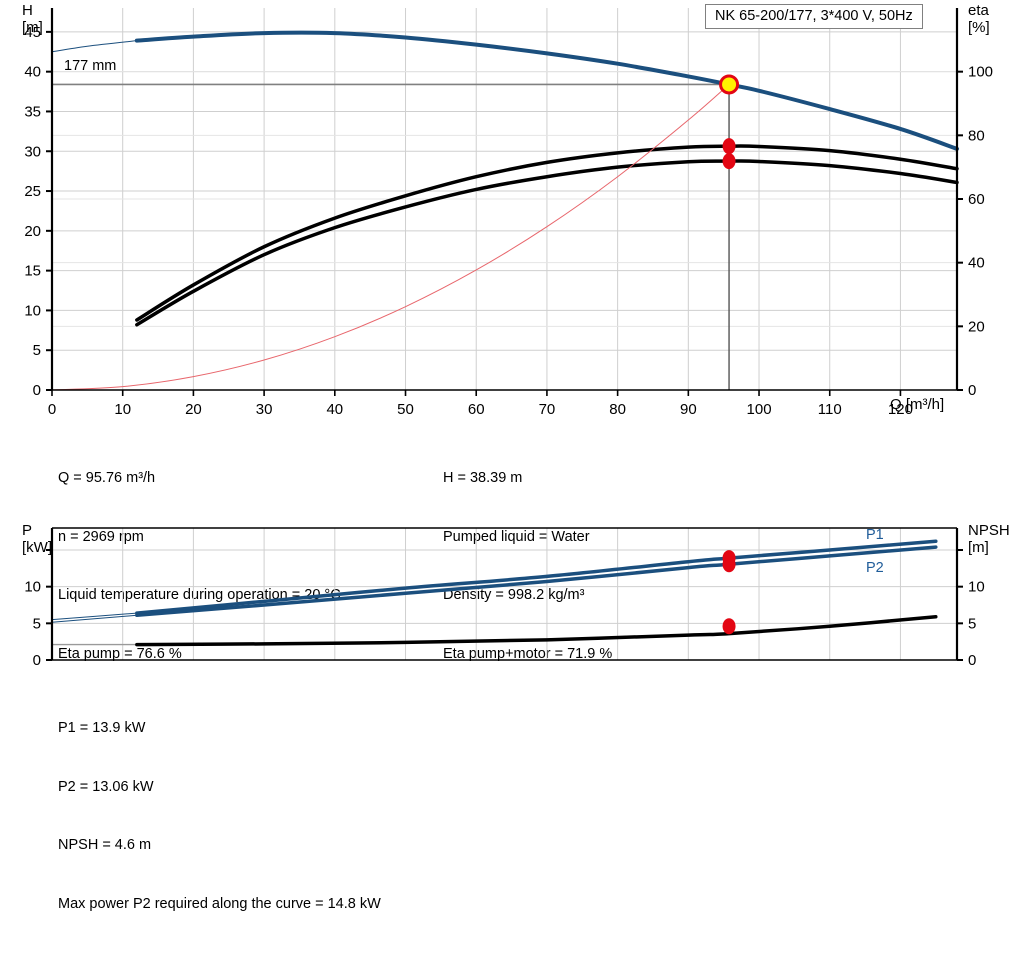 This screenshot has height=953, width=1024. I want to click on pump-title-box: NK 65-200/177, 3*400 V, 50Hz, so click(814, 16).